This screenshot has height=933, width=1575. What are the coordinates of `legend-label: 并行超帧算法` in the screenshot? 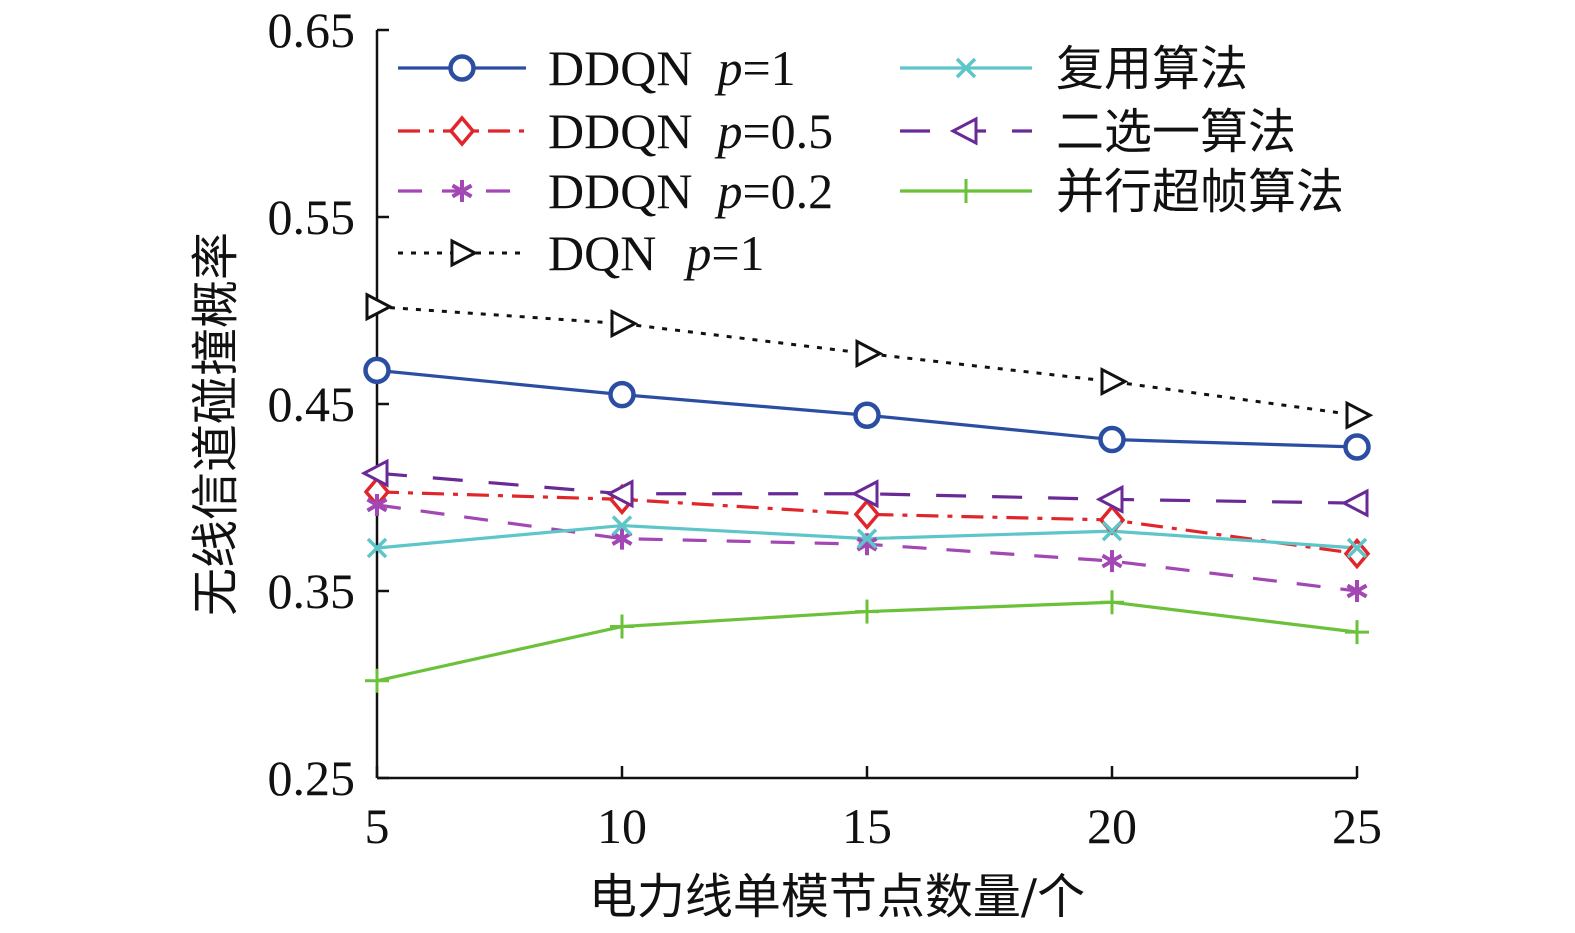 It's located at (1200, 192).